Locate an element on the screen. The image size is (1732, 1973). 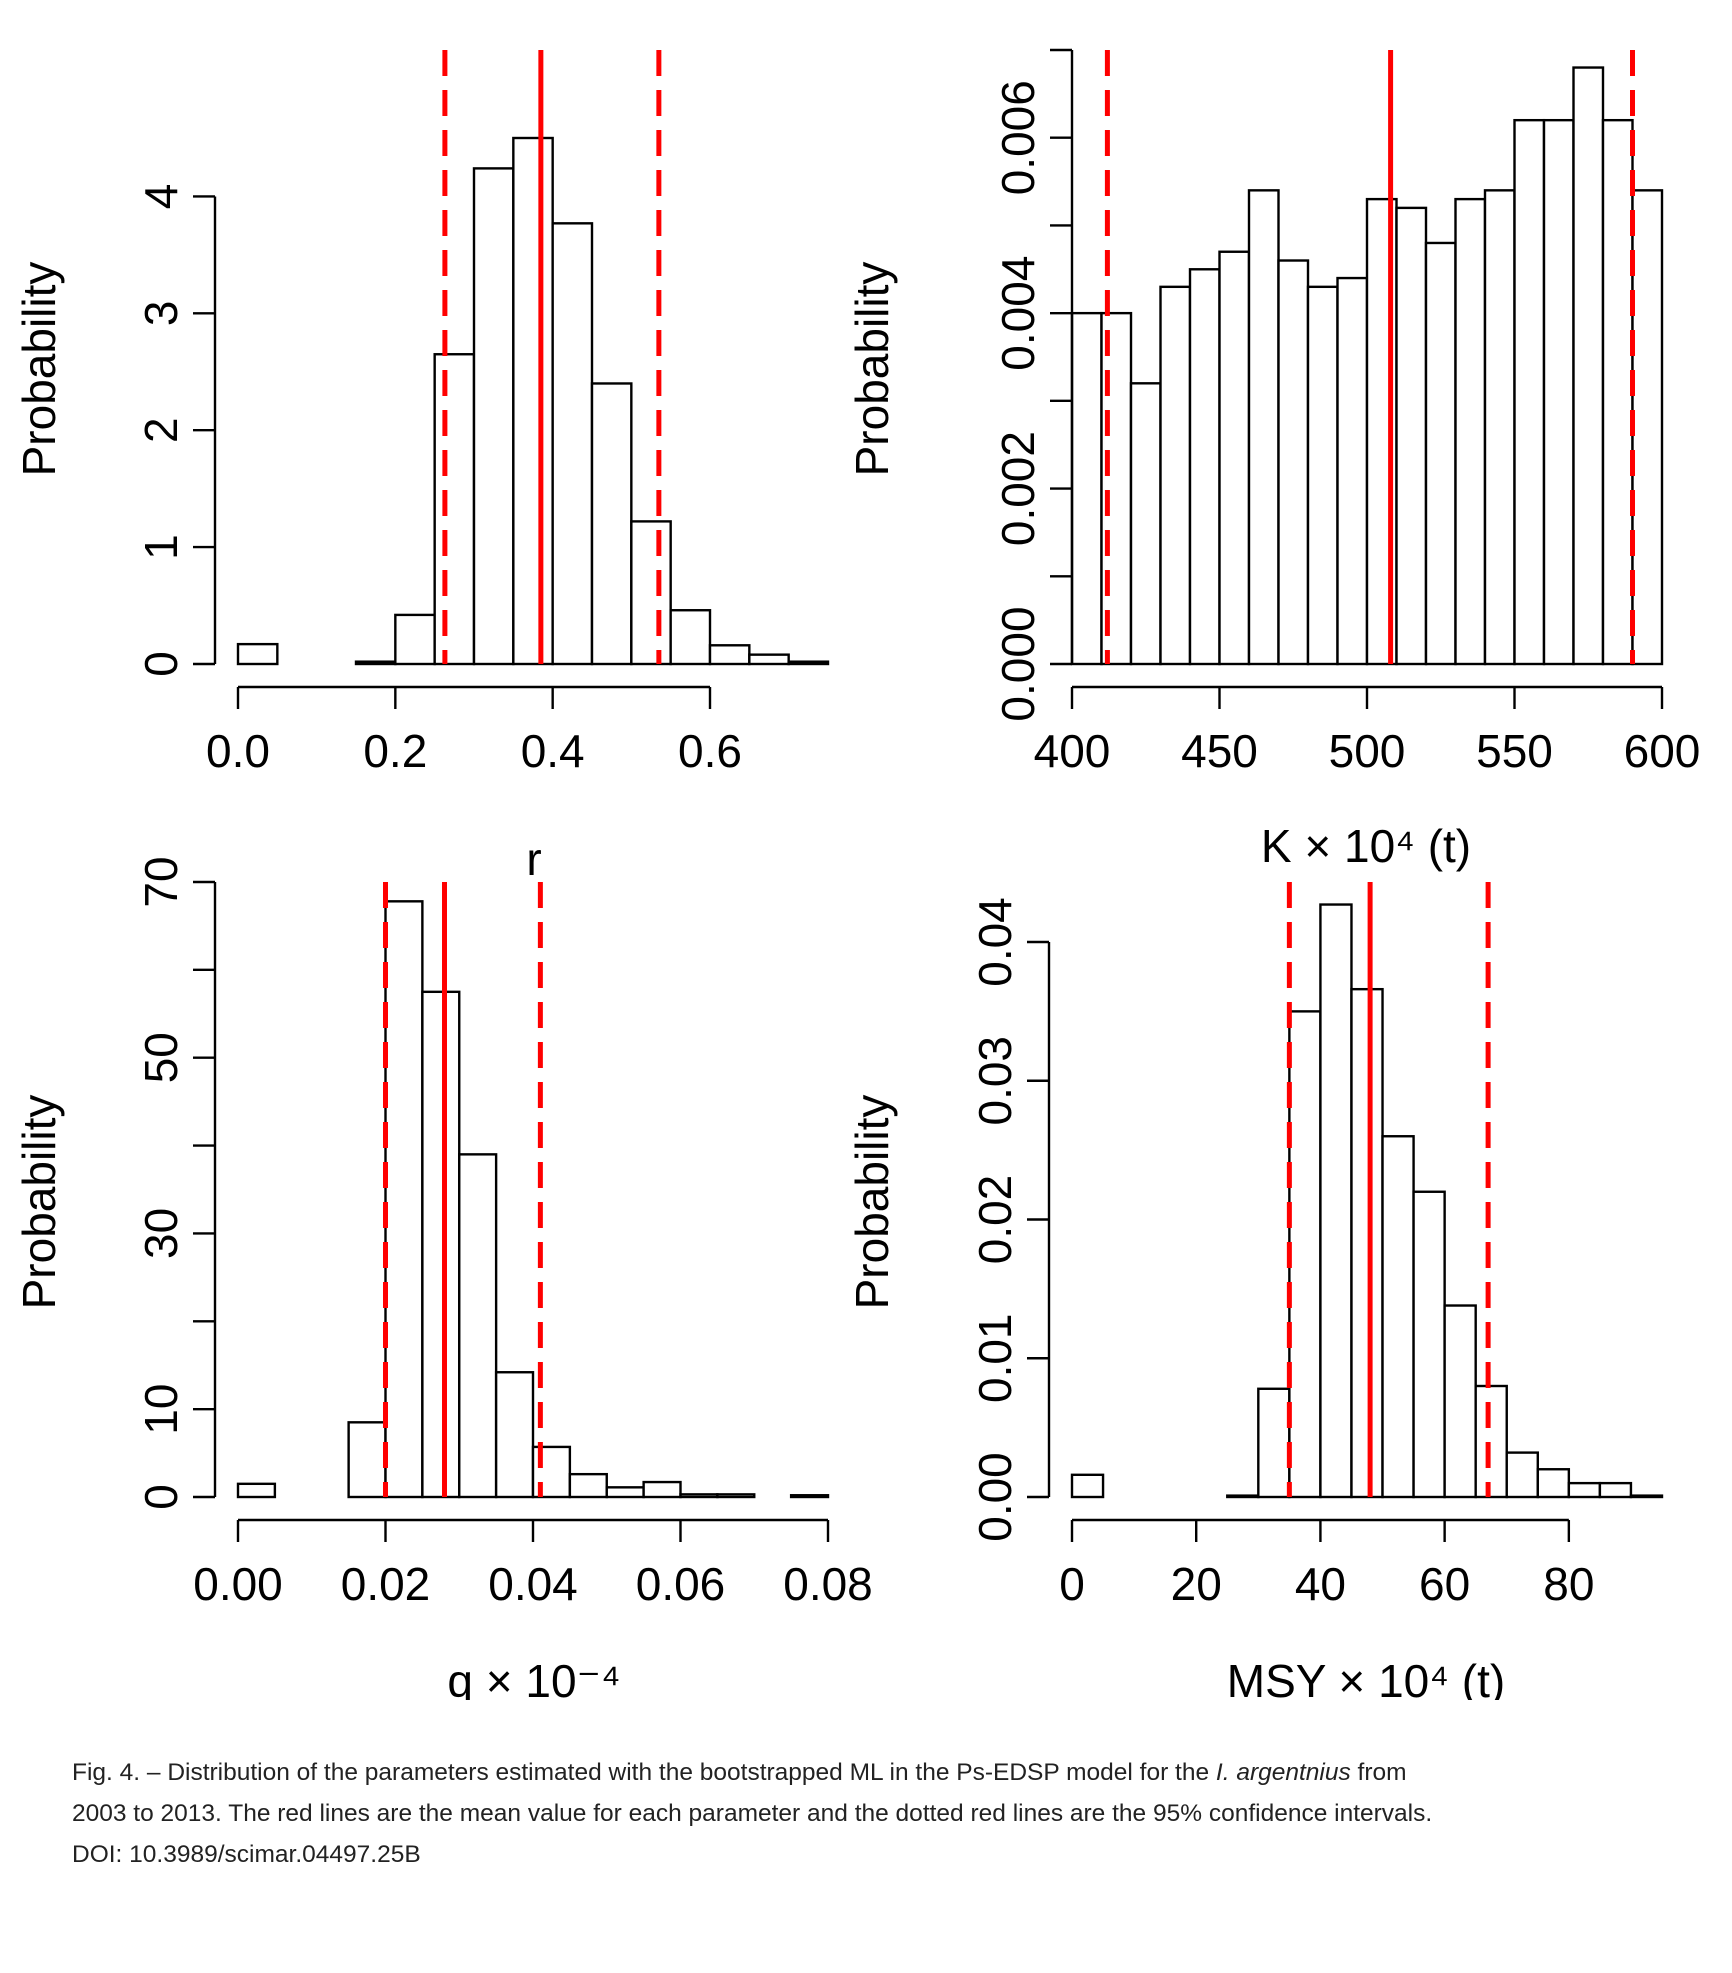
x-tick-label: 0.04 is located at coordinates (533, 1584).